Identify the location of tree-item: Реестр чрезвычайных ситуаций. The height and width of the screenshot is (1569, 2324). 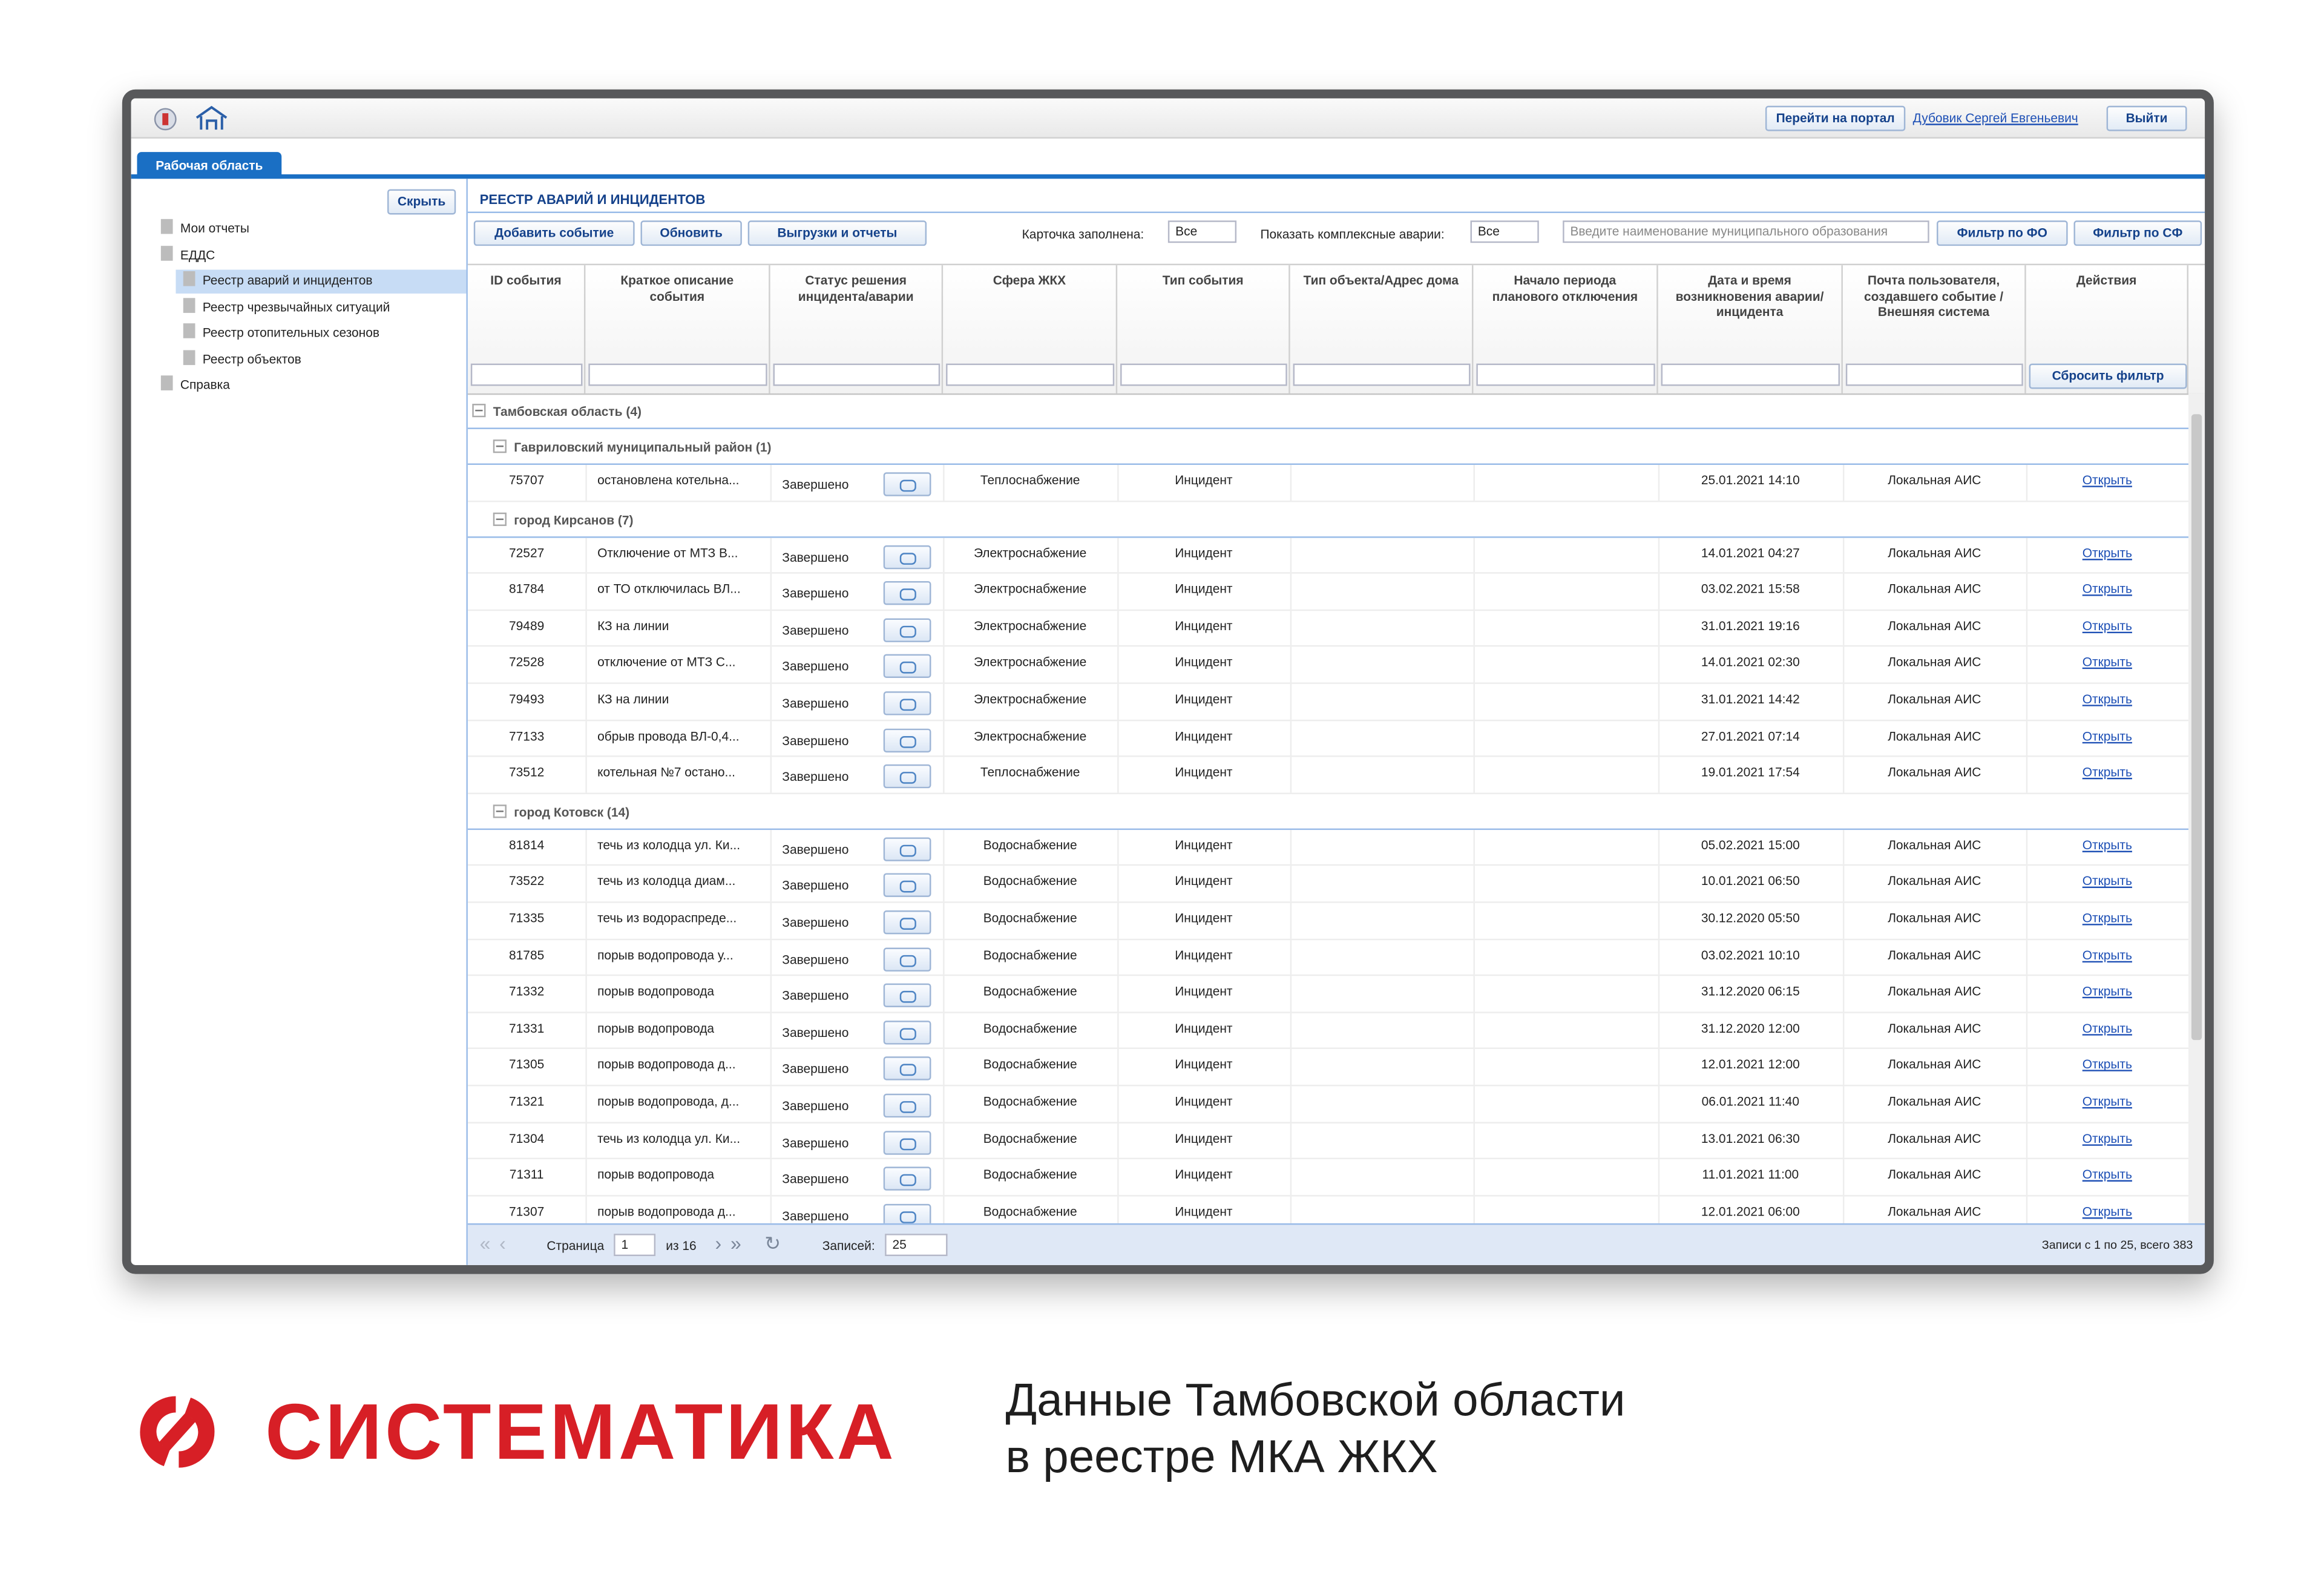
(286, 307).